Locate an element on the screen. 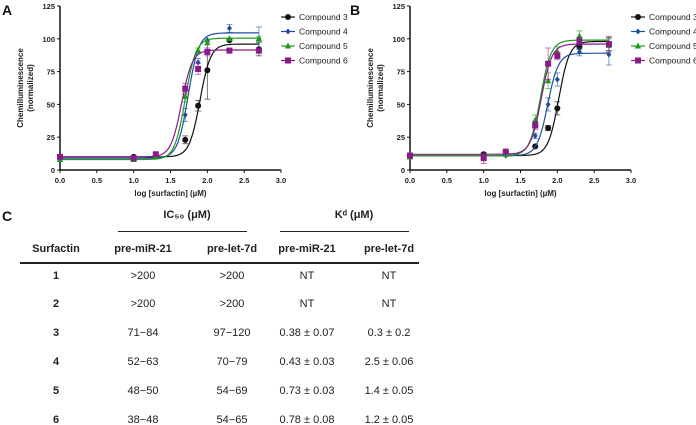  panel-label-b: B is located at coordinates (355, 10).